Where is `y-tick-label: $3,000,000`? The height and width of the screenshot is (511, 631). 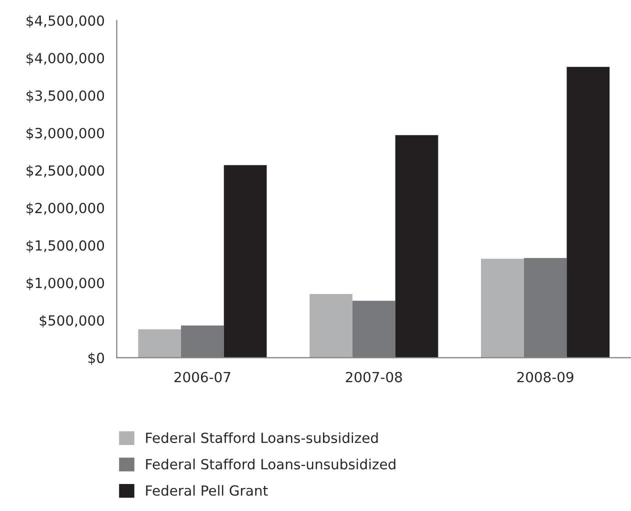
y-tick-label: $3,000,000 is located at coordinates (65, 134).